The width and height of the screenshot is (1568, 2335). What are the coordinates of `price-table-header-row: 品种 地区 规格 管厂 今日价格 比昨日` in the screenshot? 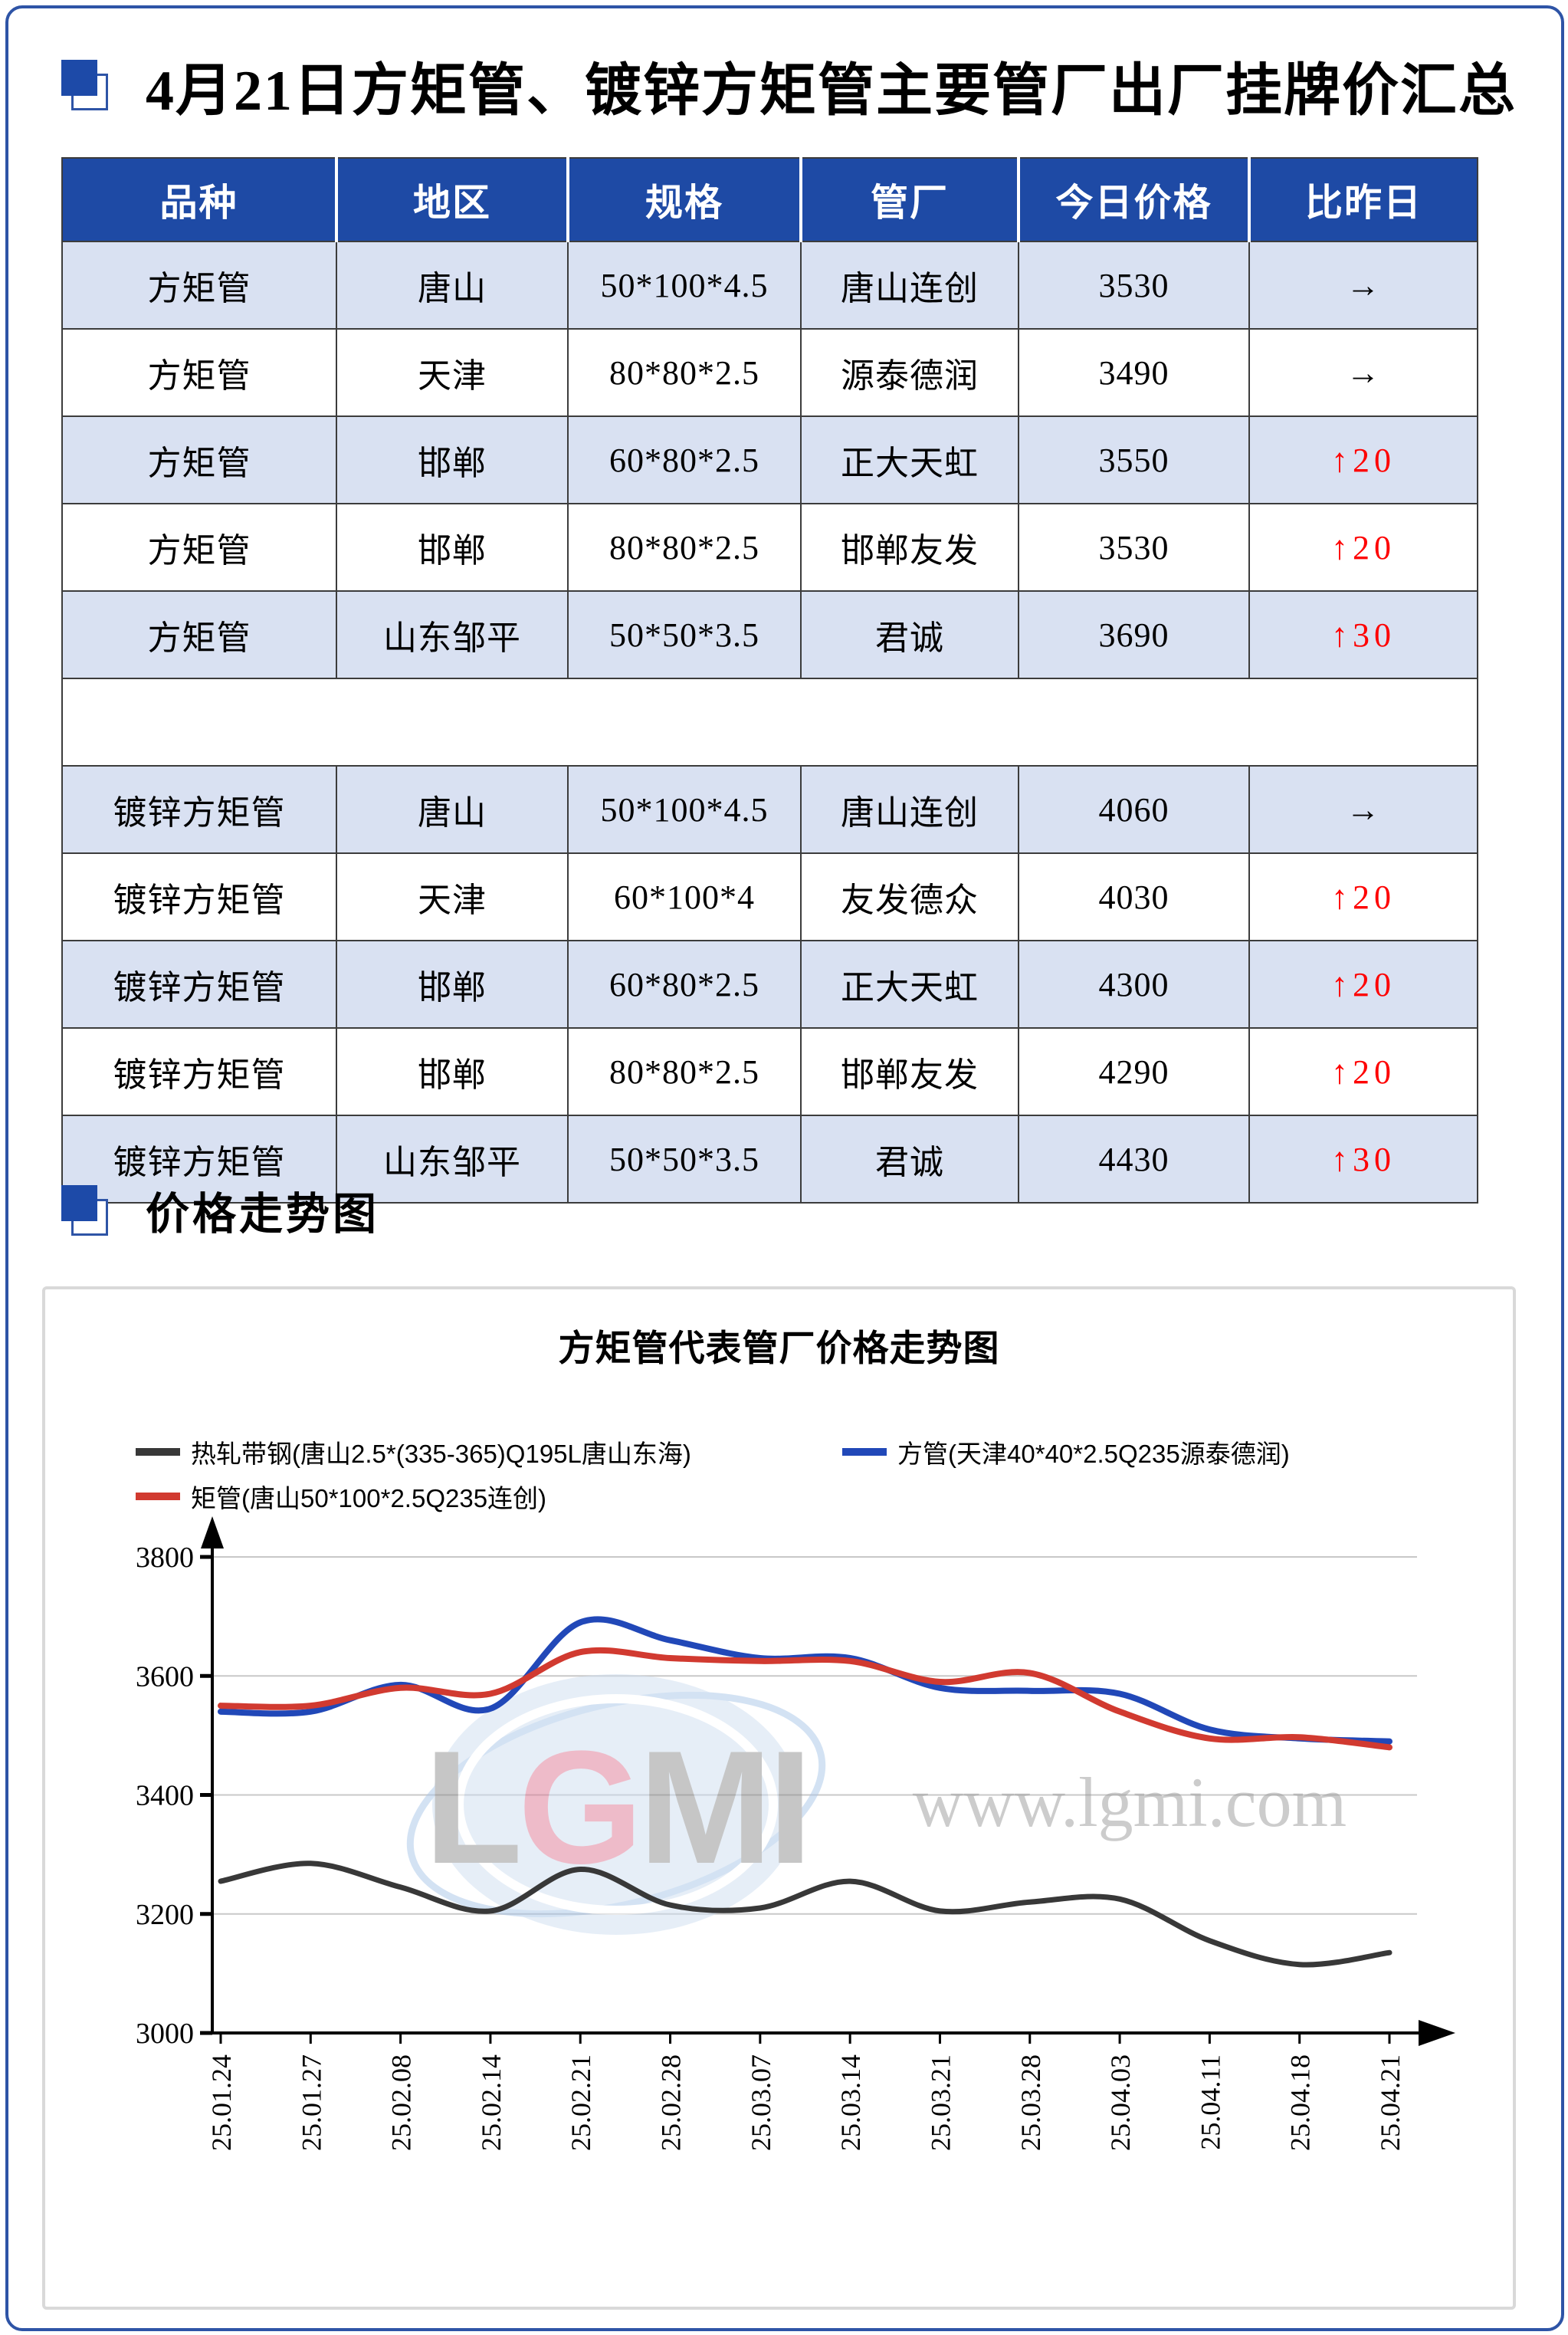 It's located at (770, 200).